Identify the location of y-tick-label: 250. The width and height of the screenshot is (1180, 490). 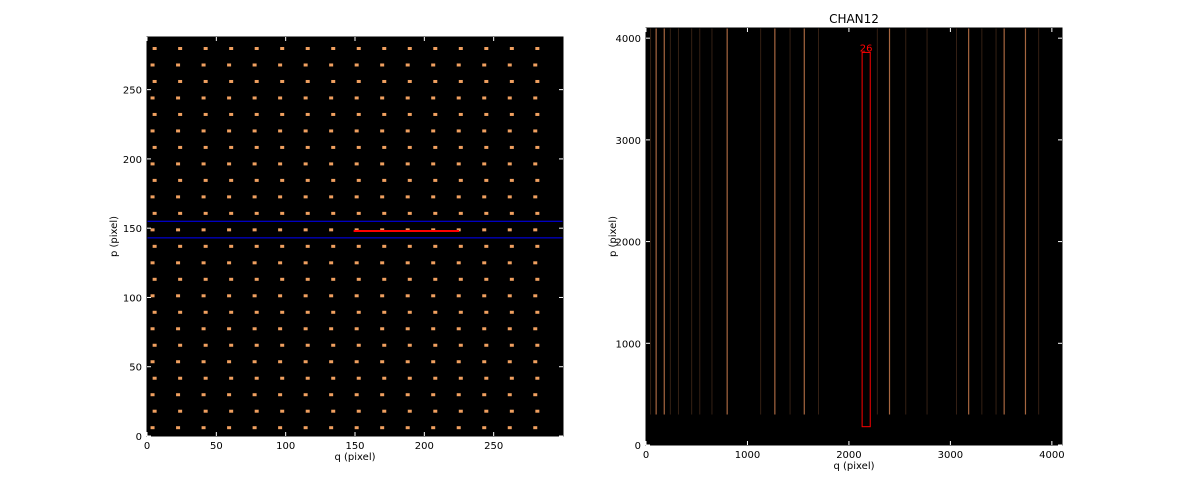
(132, 91).